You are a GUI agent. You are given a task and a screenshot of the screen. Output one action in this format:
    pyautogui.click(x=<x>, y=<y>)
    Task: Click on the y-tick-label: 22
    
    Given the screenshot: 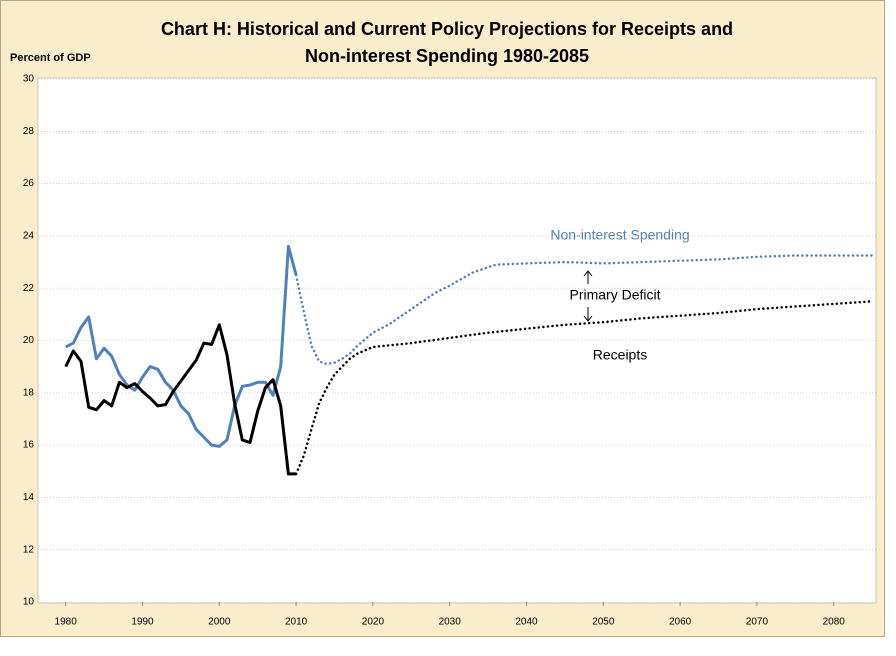 What is the action you would take?
    pyautogui.click(x=29, y=288)
    